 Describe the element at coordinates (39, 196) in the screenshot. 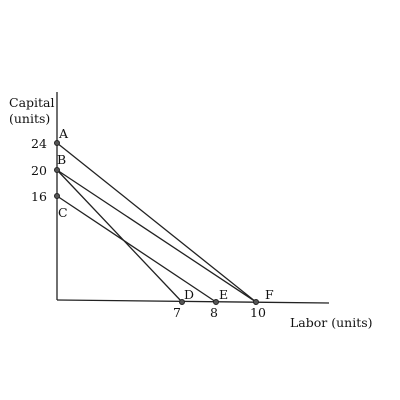

I see `y-tick-16: 16` at that location.